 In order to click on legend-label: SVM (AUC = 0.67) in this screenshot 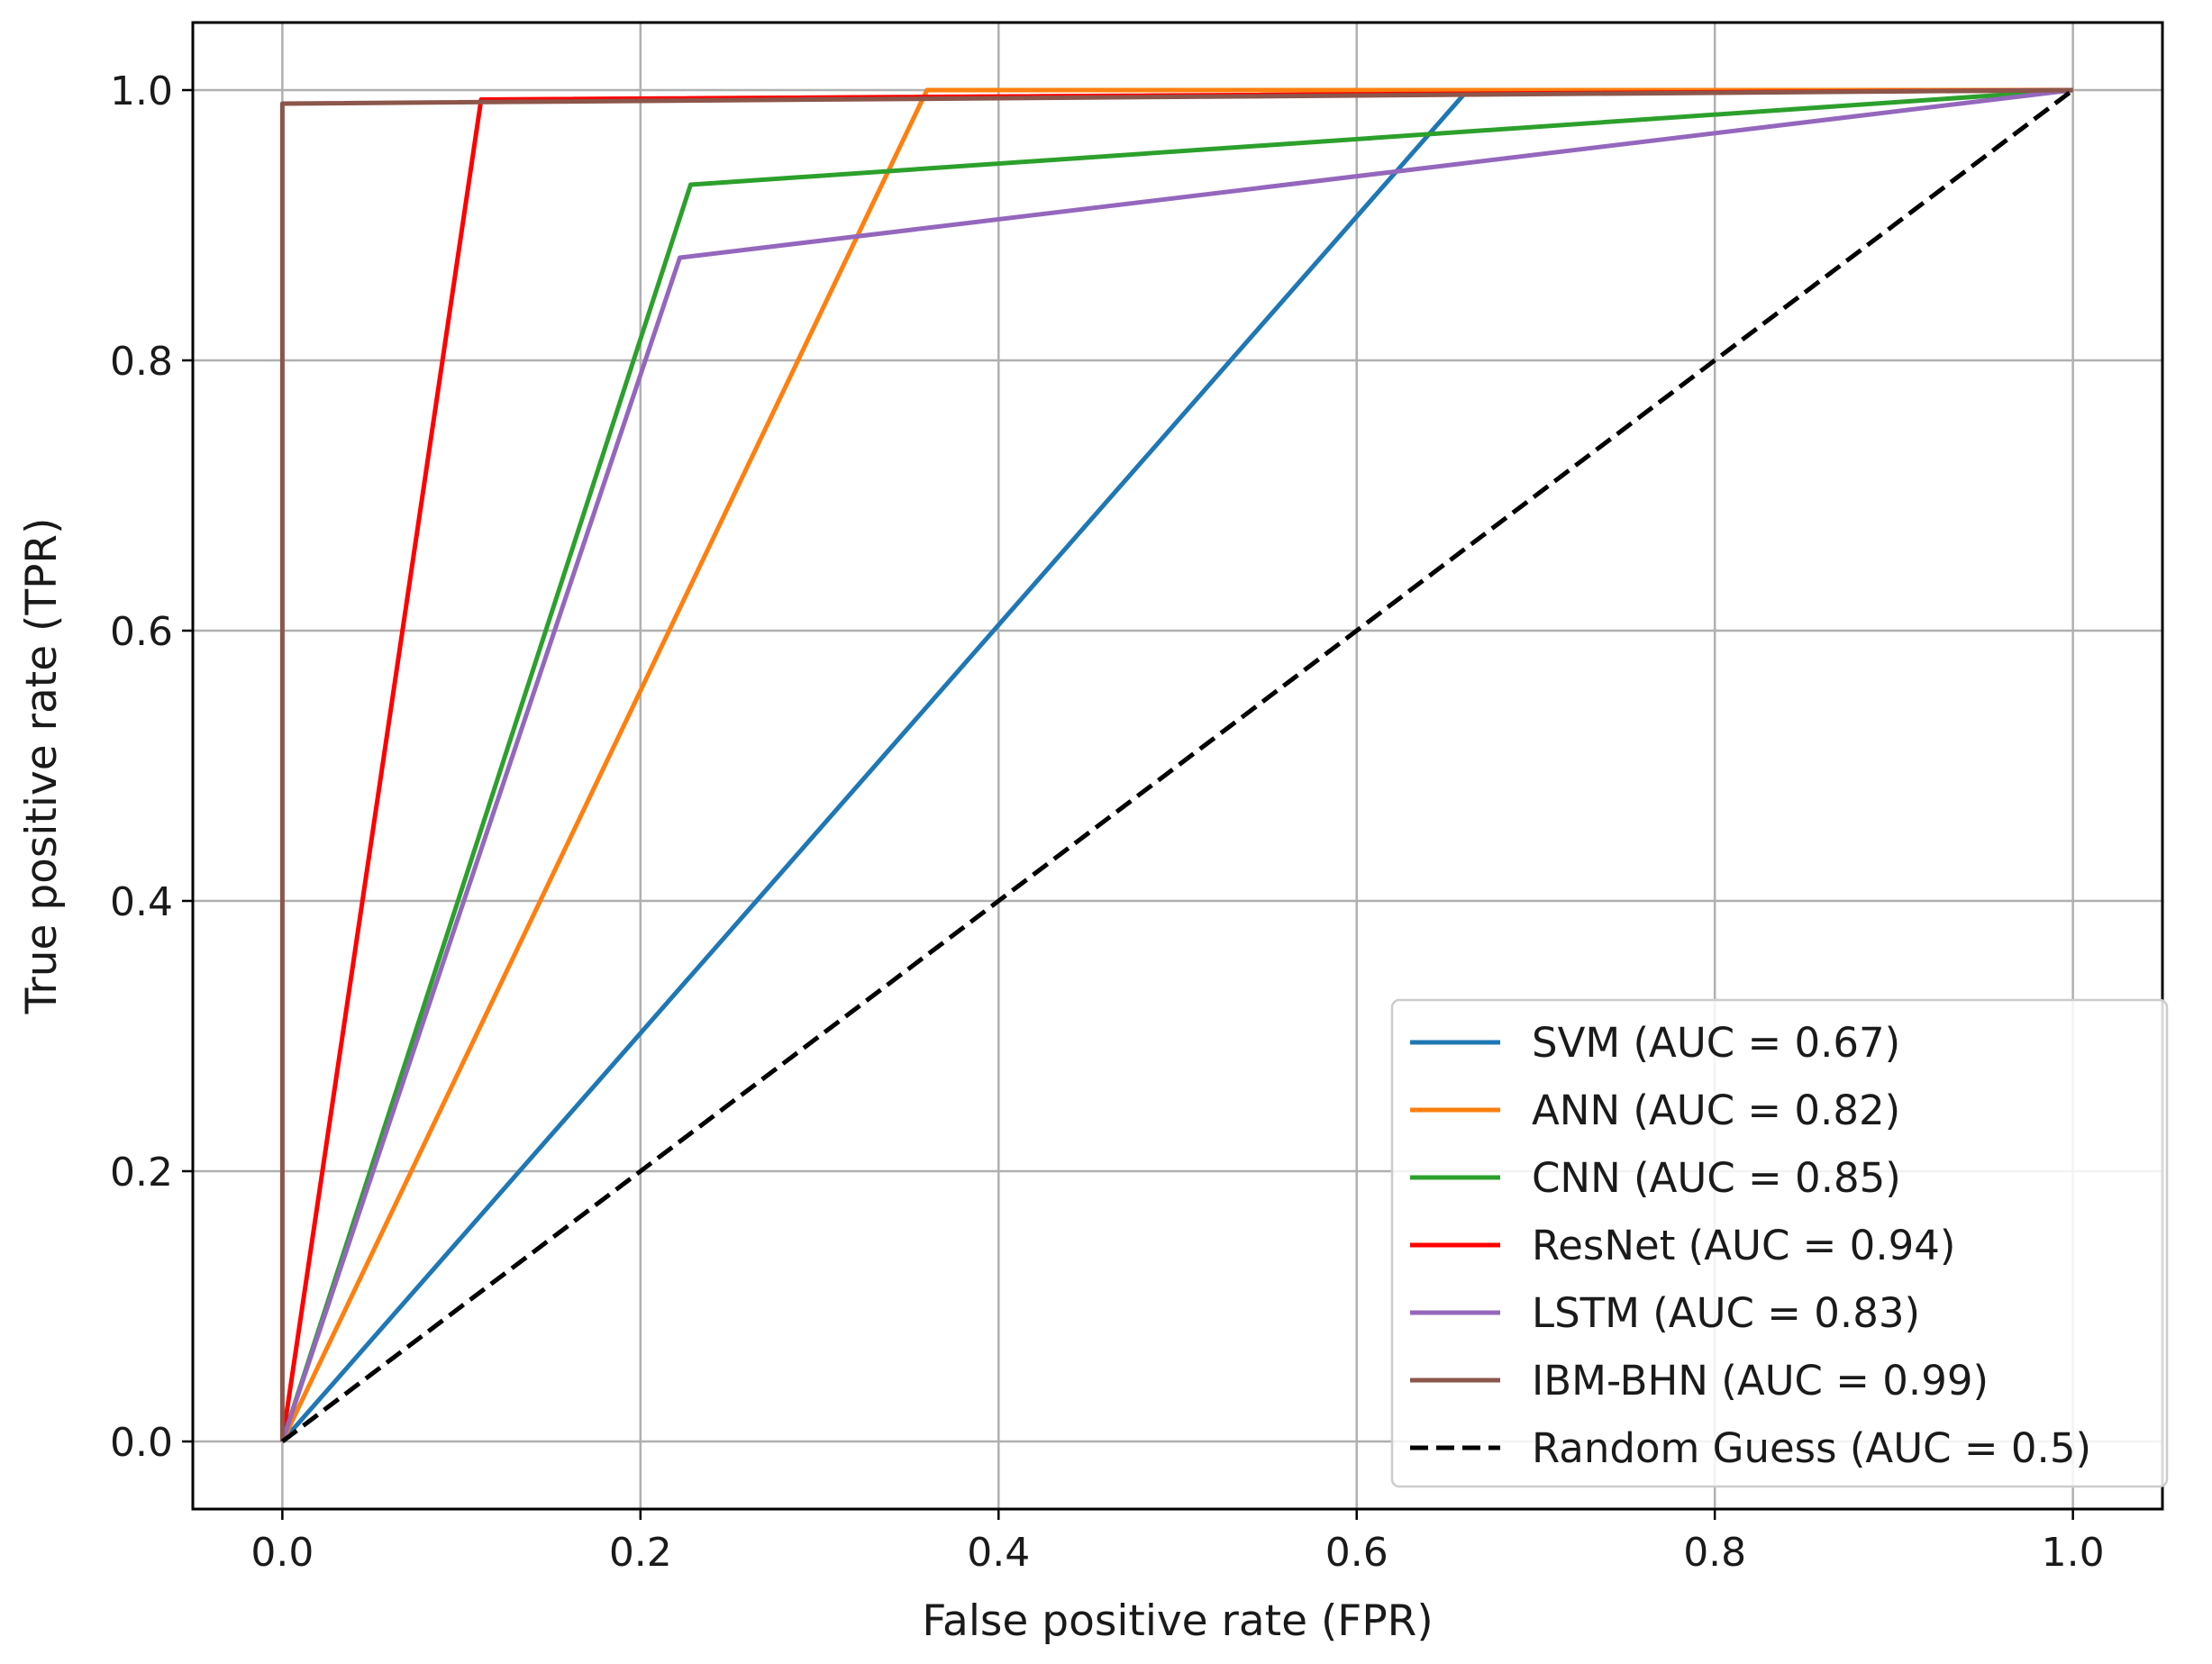, I will do `click(1716, 1043)`.